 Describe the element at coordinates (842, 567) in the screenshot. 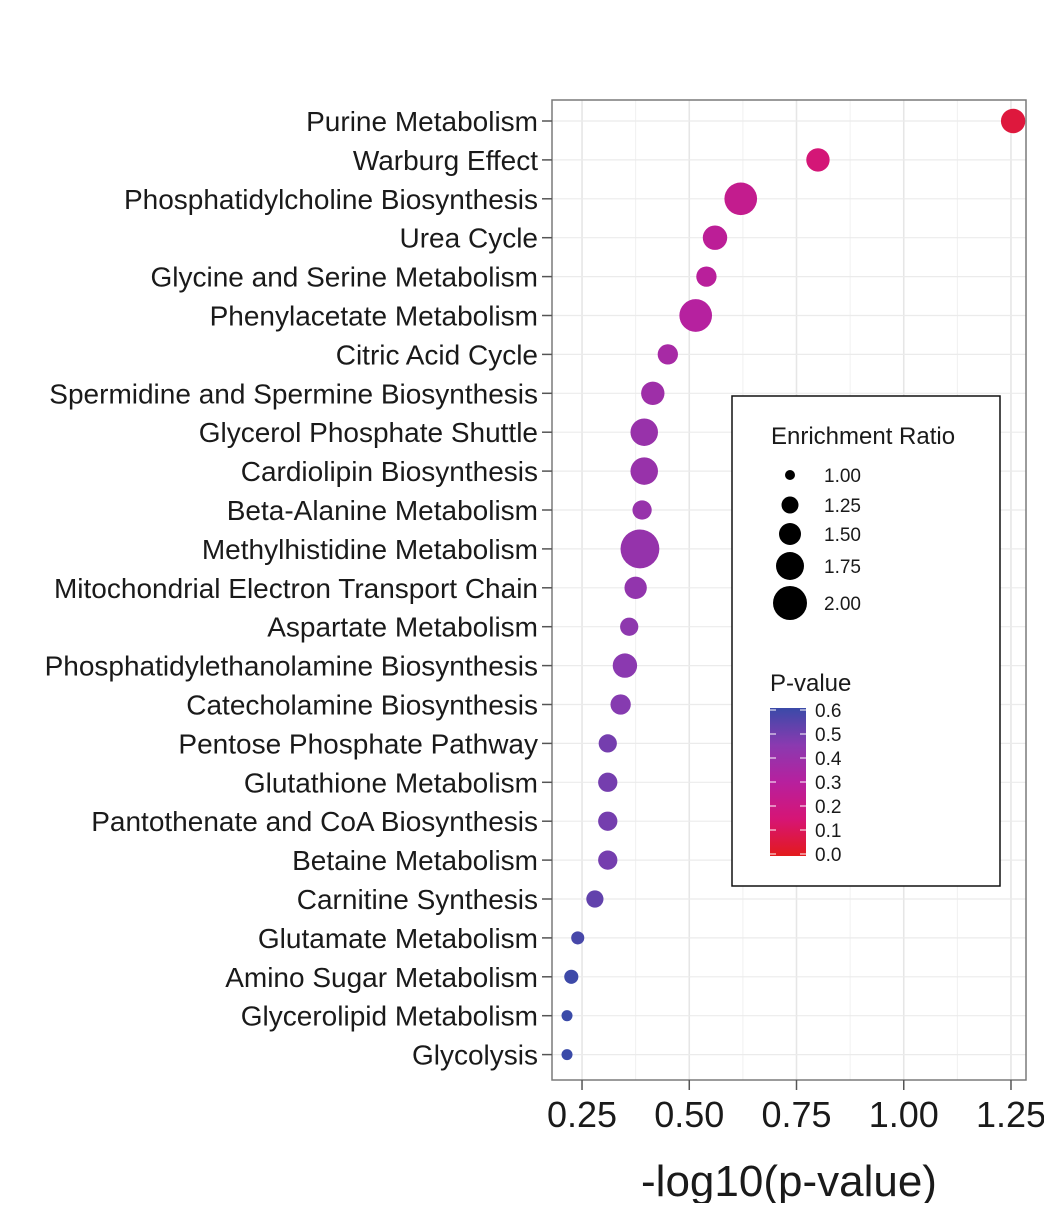

I see `legend-size-label: 1.75` at that location.